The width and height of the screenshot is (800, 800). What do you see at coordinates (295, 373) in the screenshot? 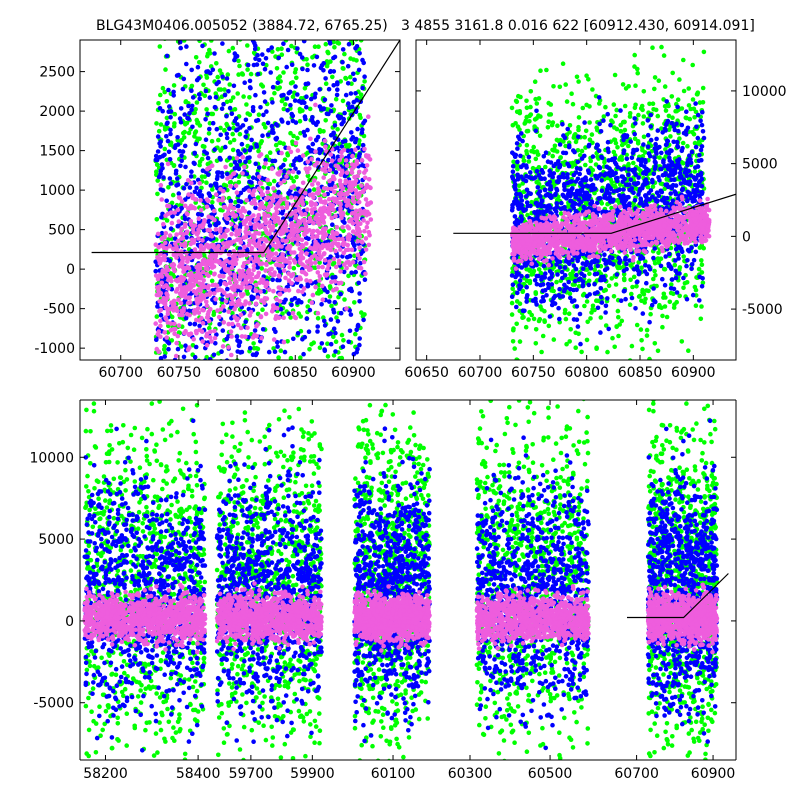
I see `x-tick-label: 60850` at bounding box center [295, 373].